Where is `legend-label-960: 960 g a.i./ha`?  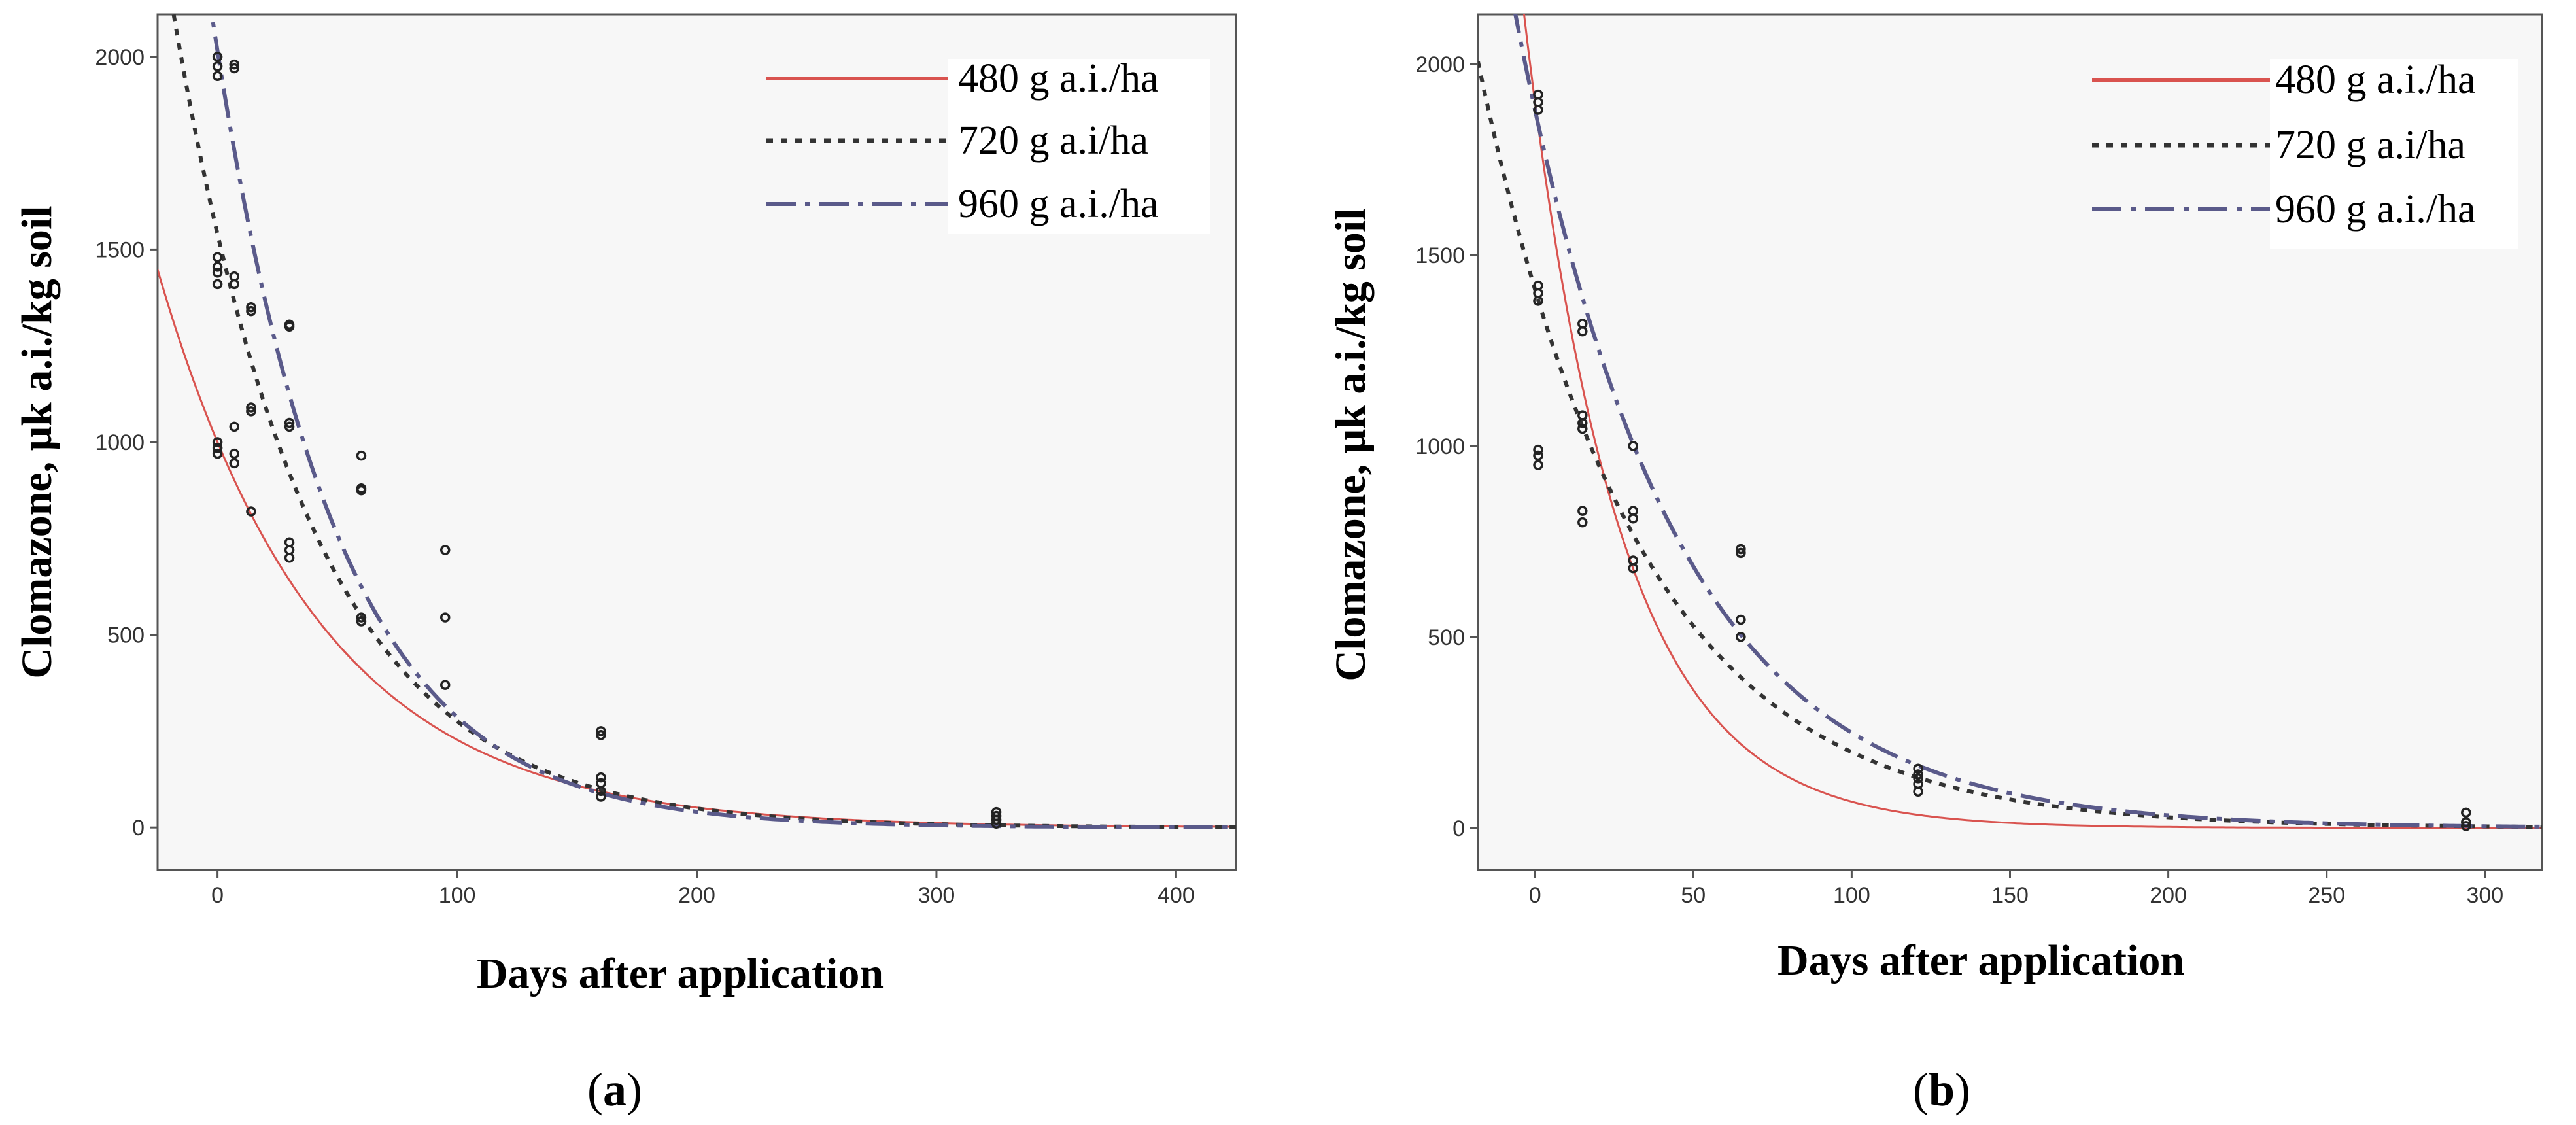 legend-label-960: 960 g a.i./ha is located at coordinates (1058, 204).